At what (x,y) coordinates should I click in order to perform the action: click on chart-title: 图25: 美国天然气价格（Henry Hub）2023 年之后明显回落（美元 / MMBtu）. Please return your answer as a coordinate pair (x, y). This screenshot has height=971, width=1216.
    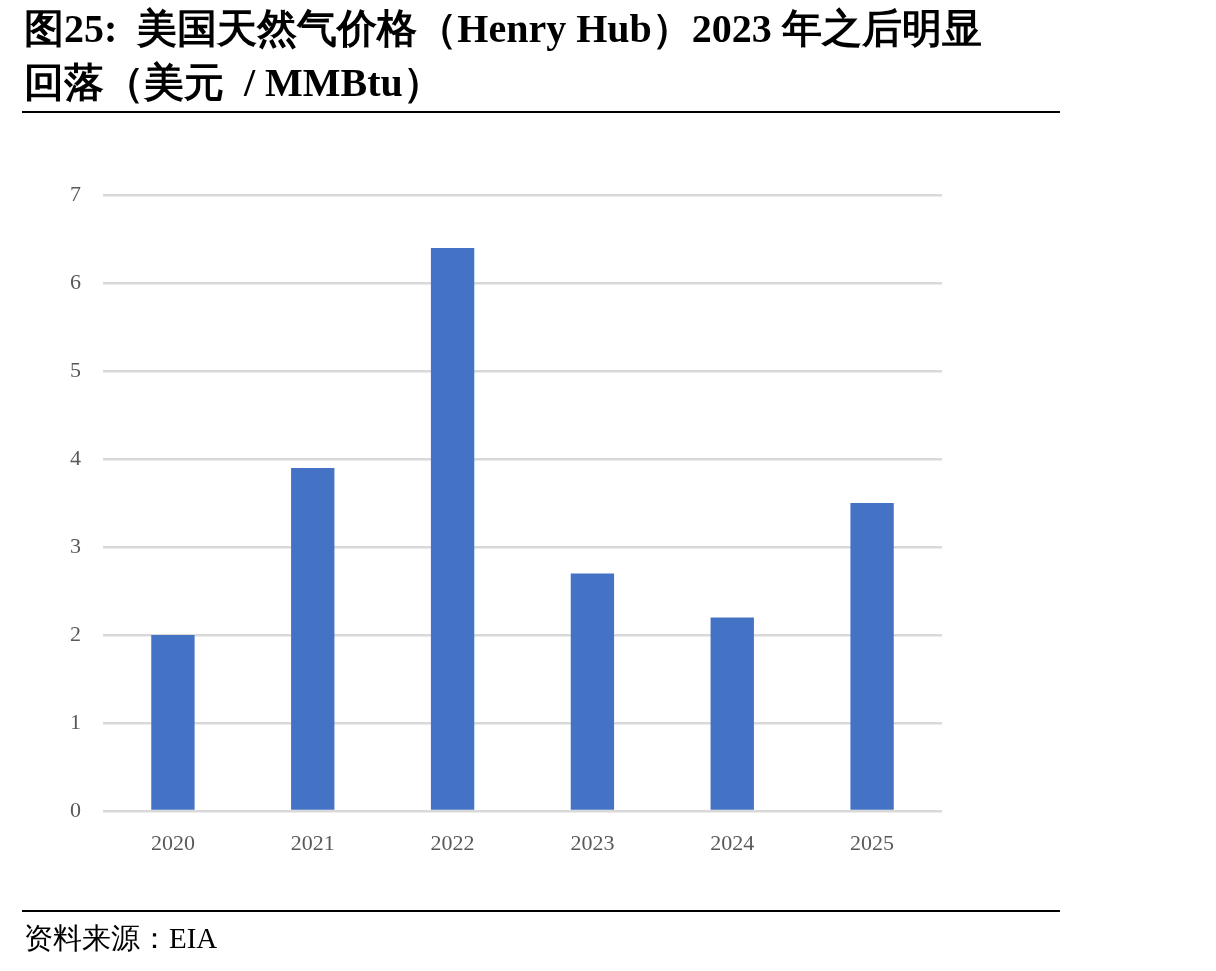
    Looking at the image, I should click on (503, 56).